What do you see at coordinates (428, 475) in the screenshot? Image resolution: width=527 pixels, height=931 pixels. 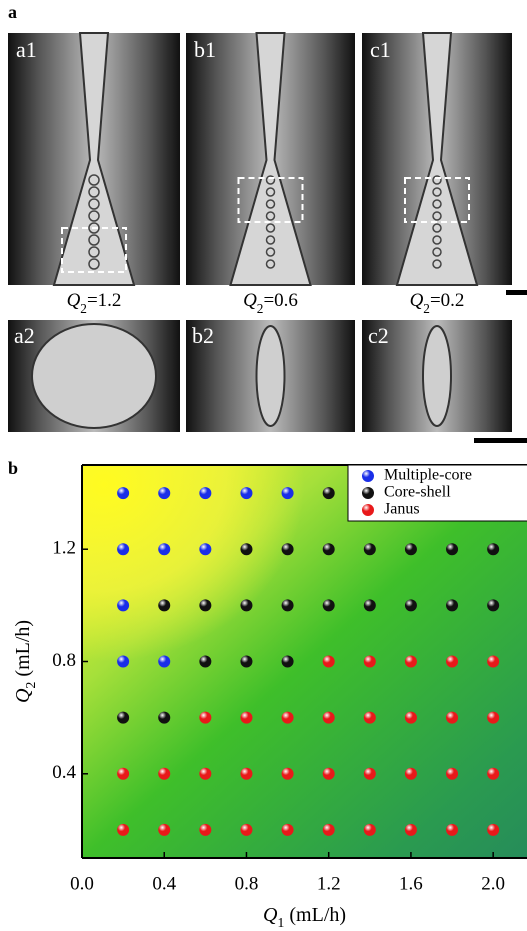 I see `legend-label: Multiple-core` at bounding box center [428, 475].